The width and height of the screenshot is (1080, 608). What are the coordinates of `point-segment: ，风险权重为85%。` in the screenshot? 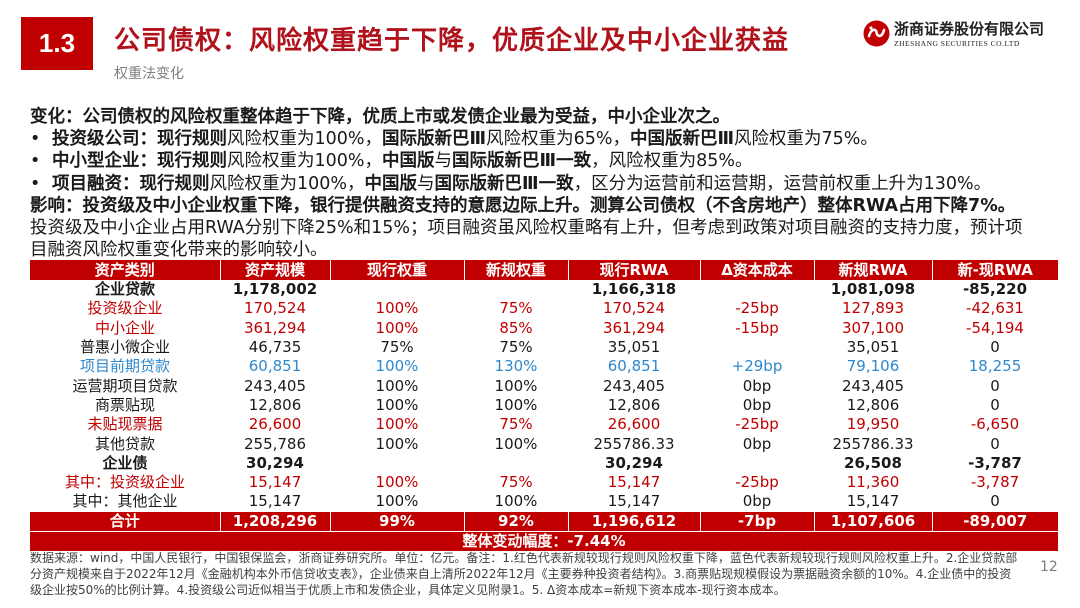 It's located at (672, 161).